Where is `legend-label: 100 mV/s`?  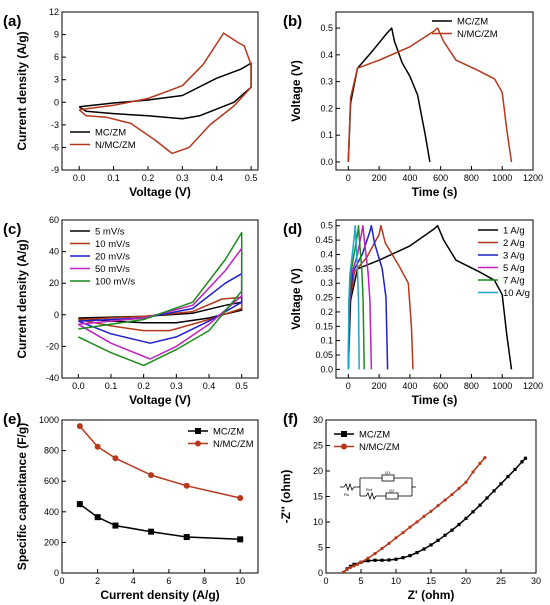
legend-label: 100 mV/s is located at coordinates (115, 282).